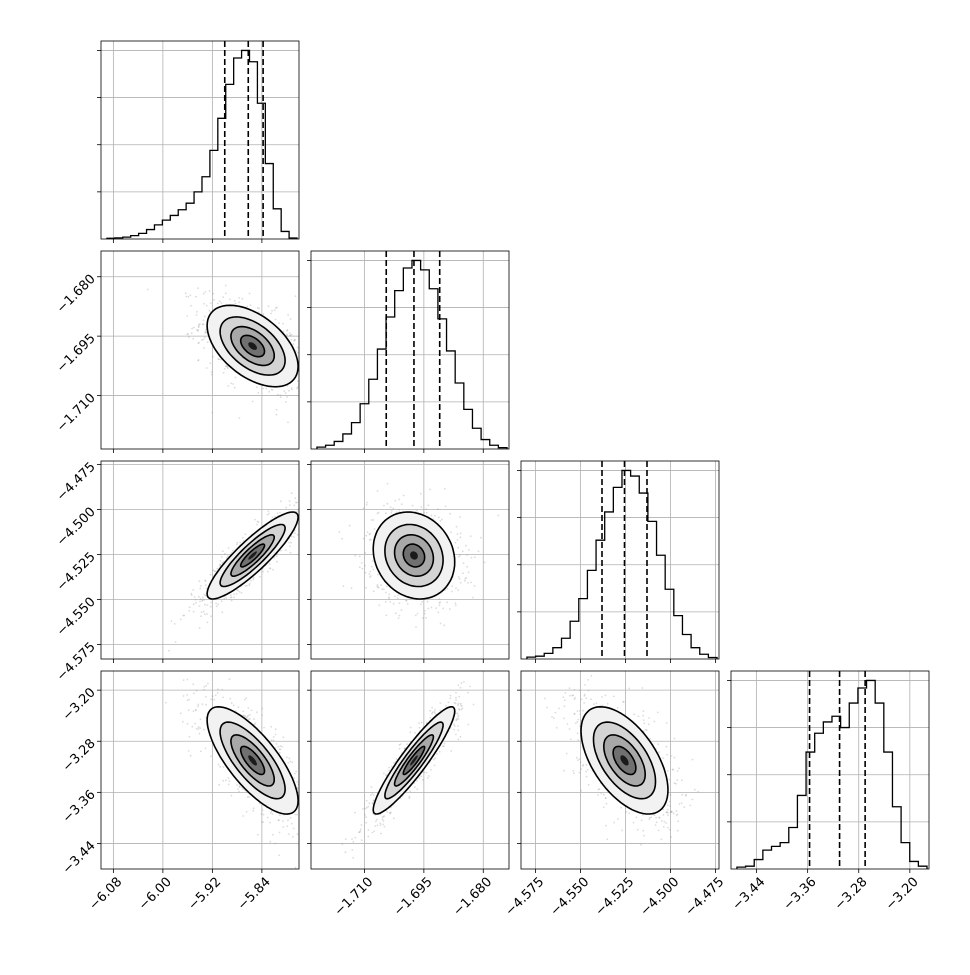  What do you see at coordinates (76, 617) in the screenshot?
I see `y-tick-label-2-1: −4.550` at bounding box center [76, 617].